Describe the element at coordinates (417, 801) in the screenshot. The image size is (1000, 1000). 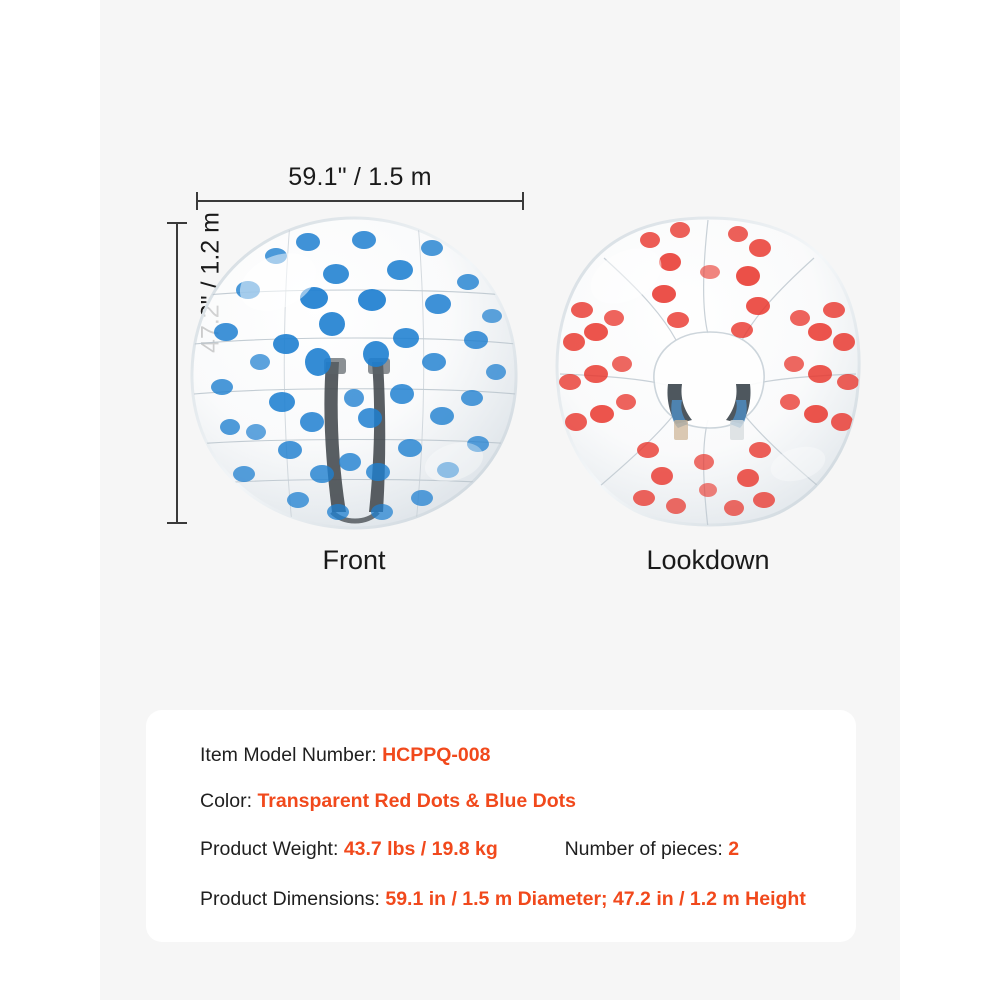
I see `spec-value-color: Transparent Red Dots & Blue Dots` at that location.